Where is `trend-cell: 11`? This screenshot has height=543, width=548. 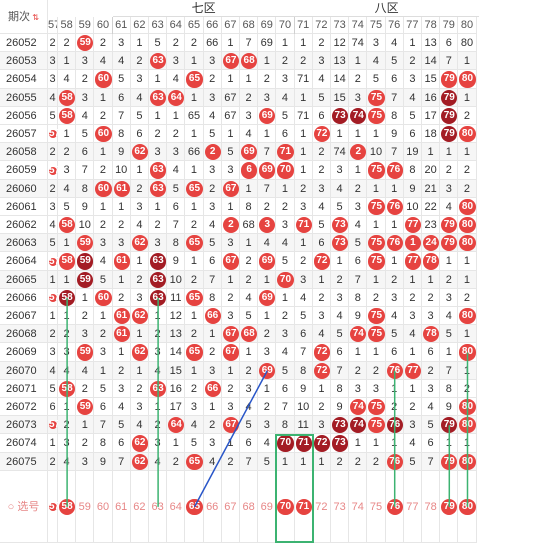
trend-cell: 11 is located at coordinates (176, 297).